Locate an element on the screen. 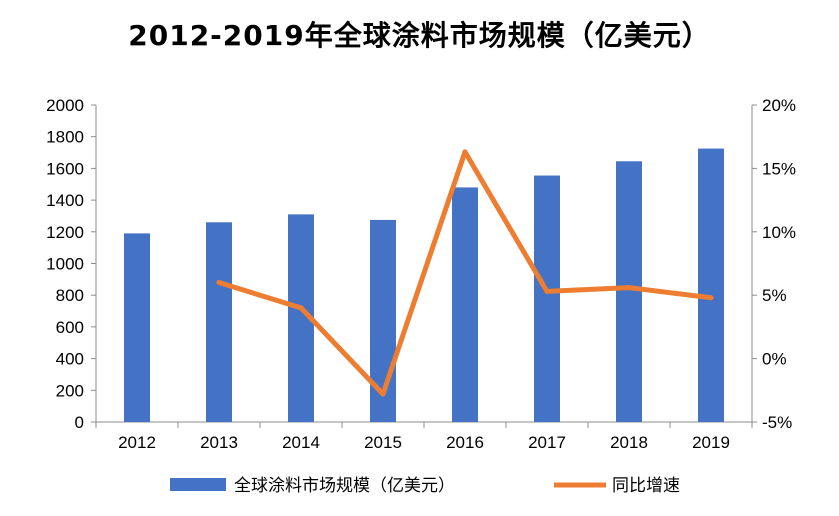  right-tick-label: -5% is located at coordinates (777, 422).